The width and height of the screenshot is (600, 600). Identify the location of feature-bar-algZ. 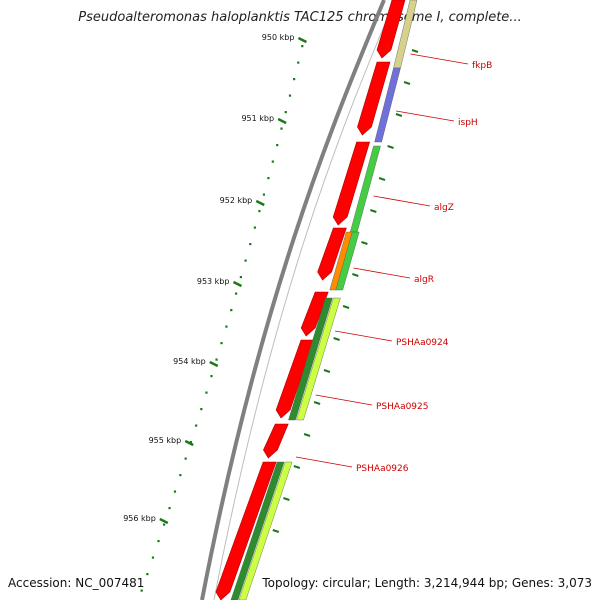
(347, 261).